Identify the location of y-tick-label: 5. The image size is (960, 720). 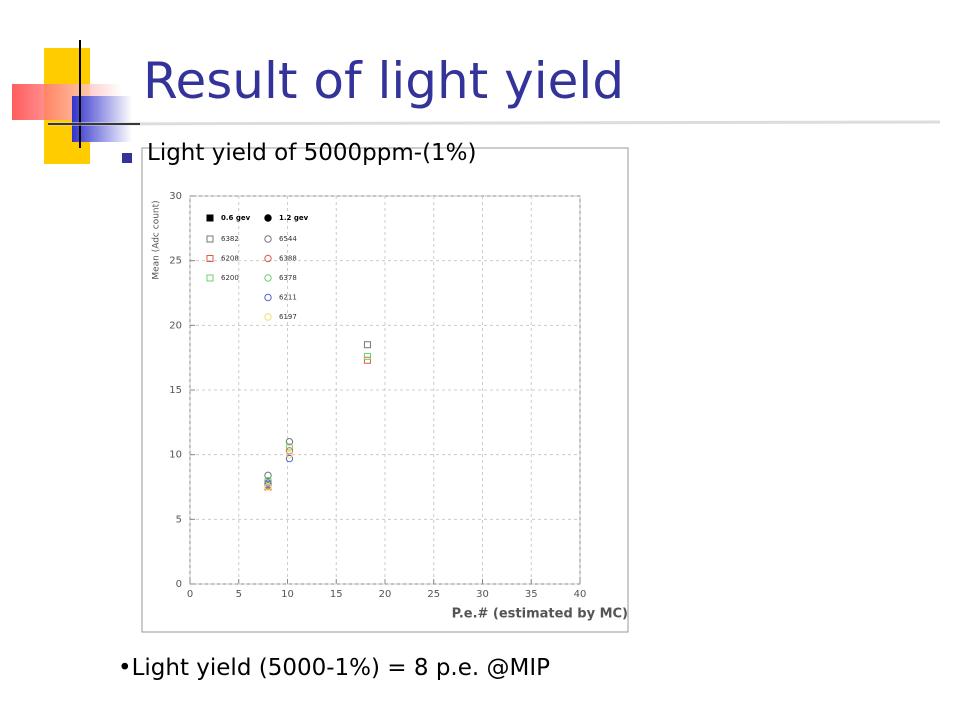
(179, 519).